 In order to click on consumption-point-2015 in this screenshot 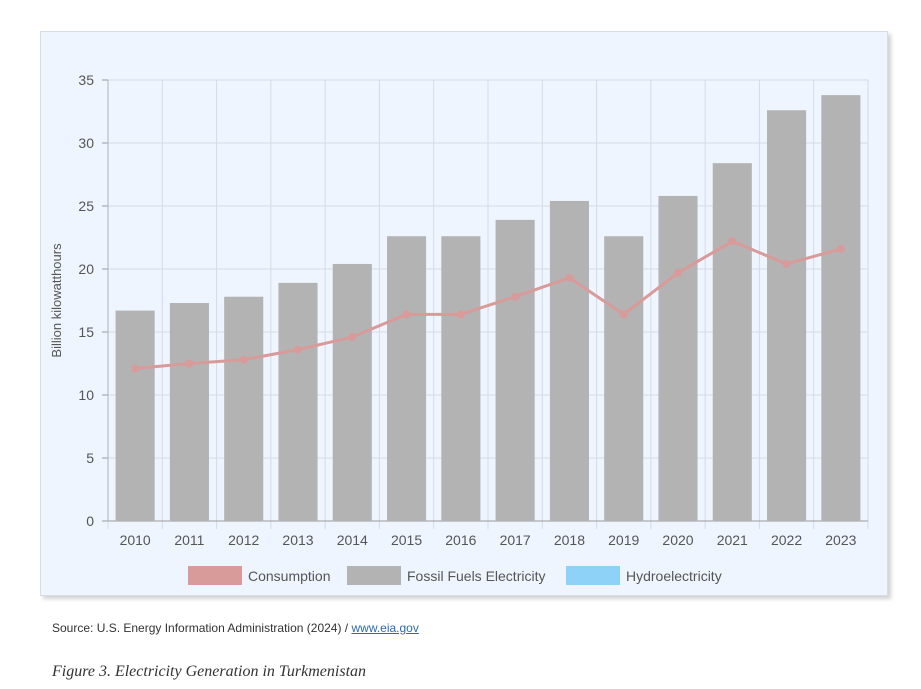, I will do `click(406, 314)`.